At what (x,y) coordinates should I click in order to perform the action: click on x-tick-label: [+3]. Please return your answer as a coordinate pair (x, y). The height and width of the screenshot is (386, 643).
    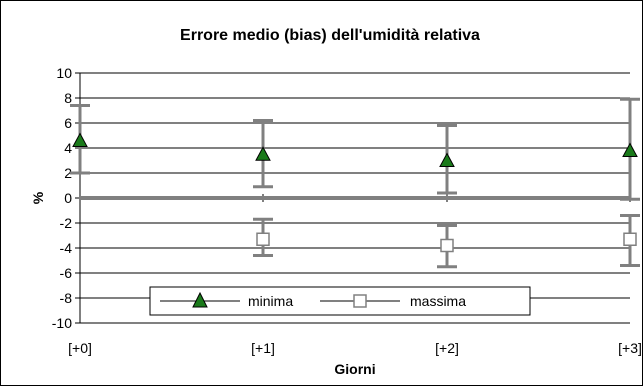
    Looking at the image, I should click on (630, 348).